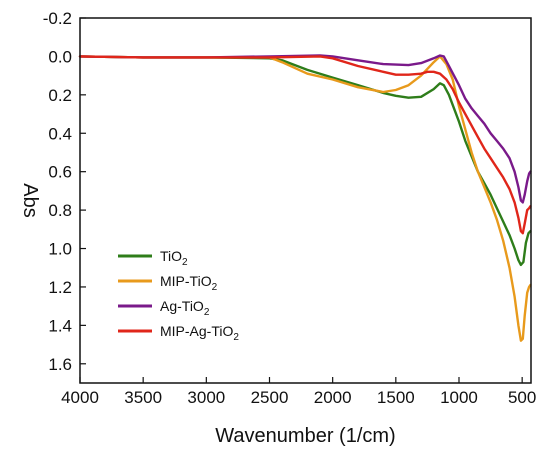  Describe the element at coordinates (305, 436) in the screenshot. I see `x-axis-title: Wavenumber (1/cm)` at that location.